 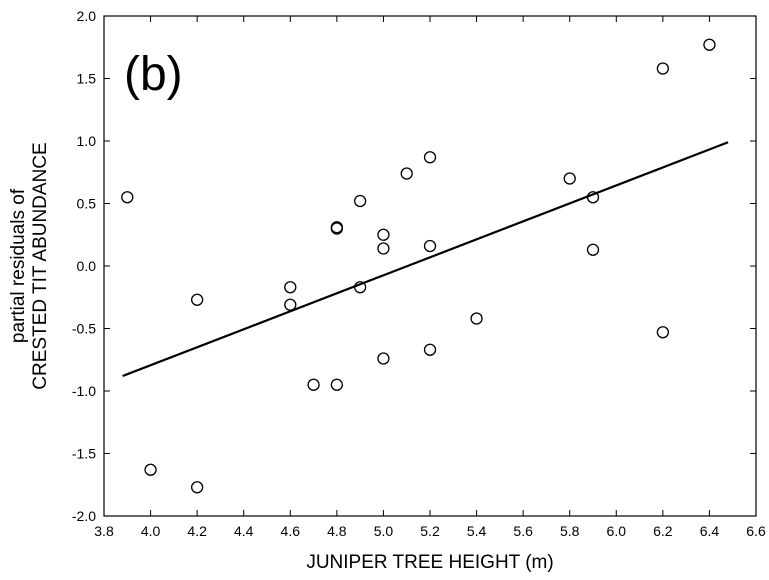 I want to click on x-tick-label: 6.2, so click(x=663, y=531).